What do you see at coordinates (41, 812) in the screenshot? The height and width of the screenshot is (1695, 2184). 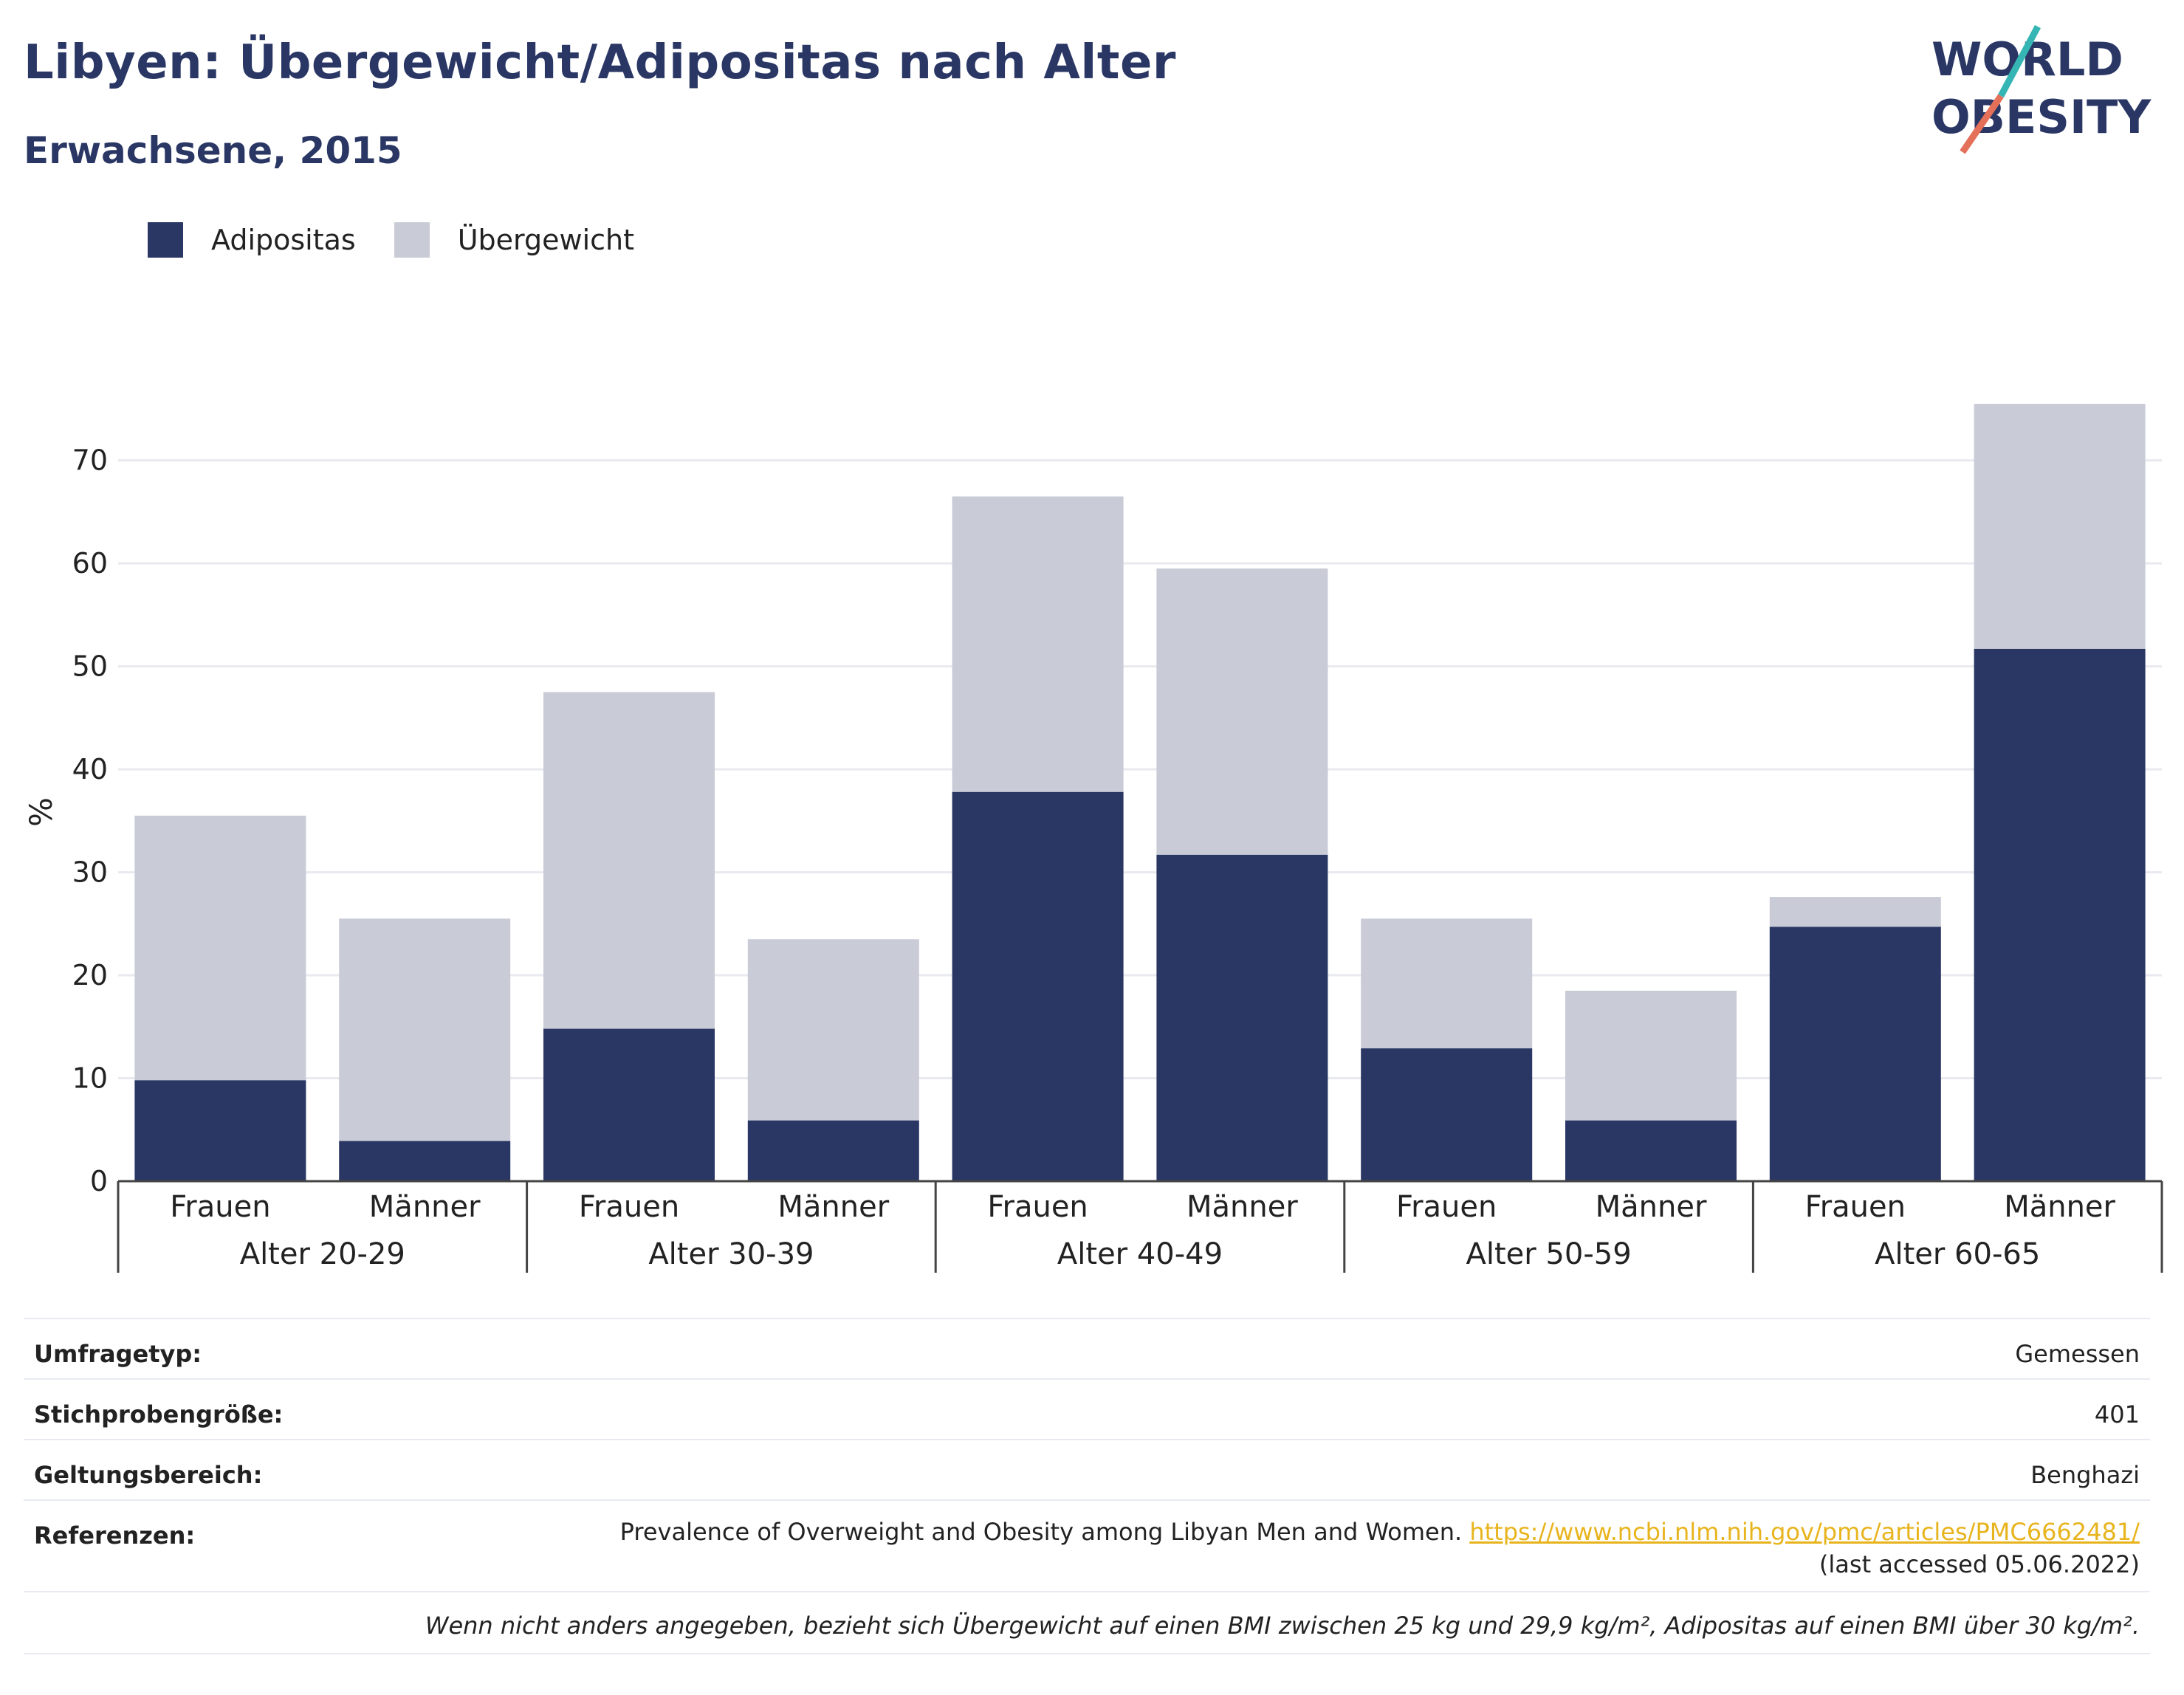 I see `y-axis-label: %` at bounding box center [41, 812].